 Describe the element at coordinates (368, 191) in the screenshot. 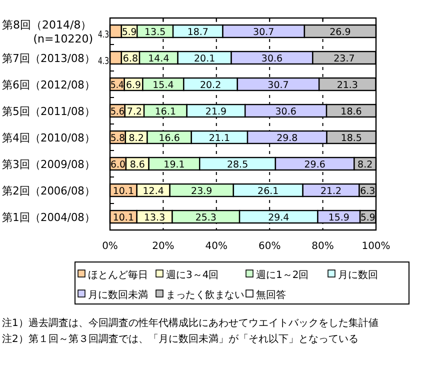

I see `data-label: 6.3` at that location.